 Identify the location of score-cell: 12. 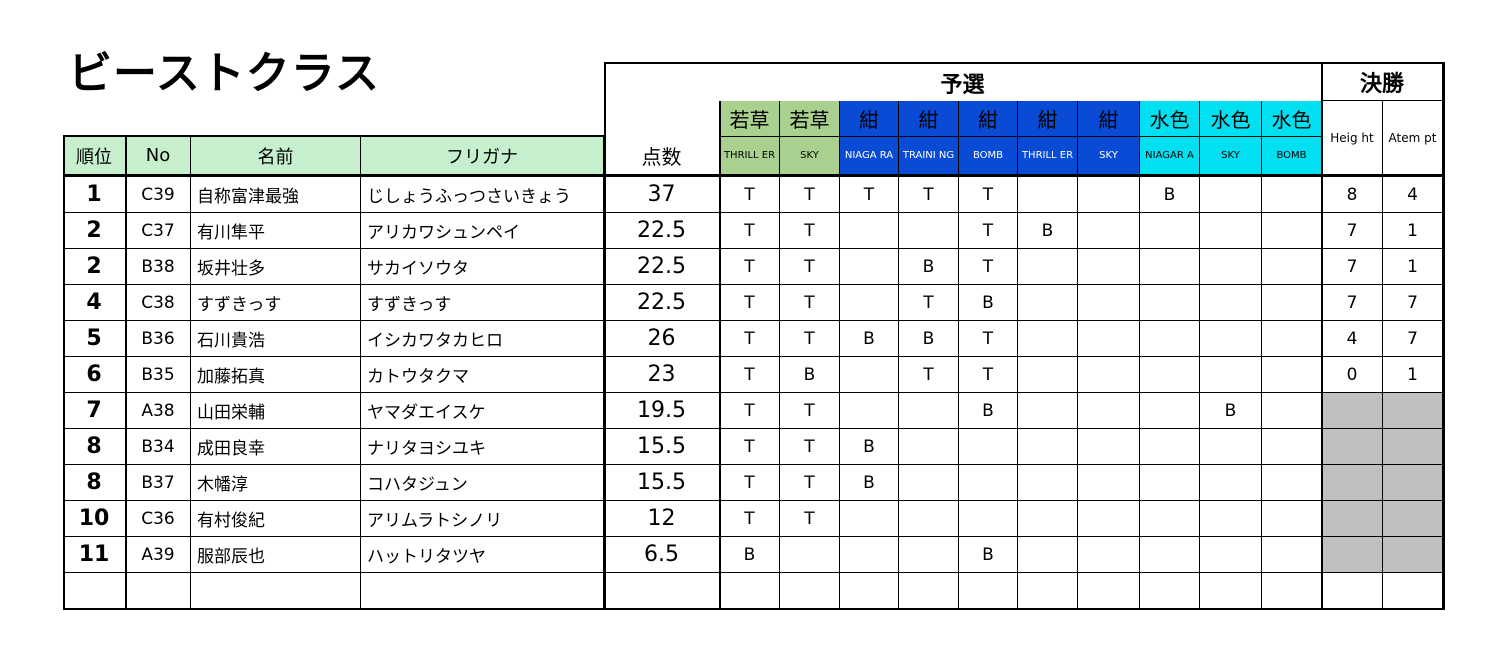
(662, 519).